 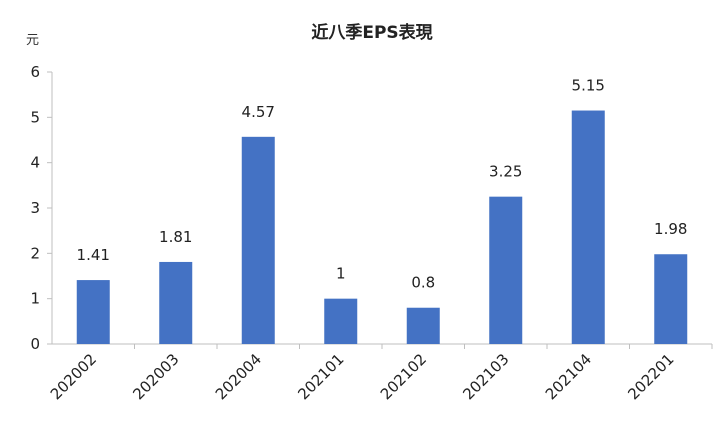 What do you see at coordinates (35, 163) in the screenshot?
I see `y-tick-label: 4` at bounding box center [35, 163].